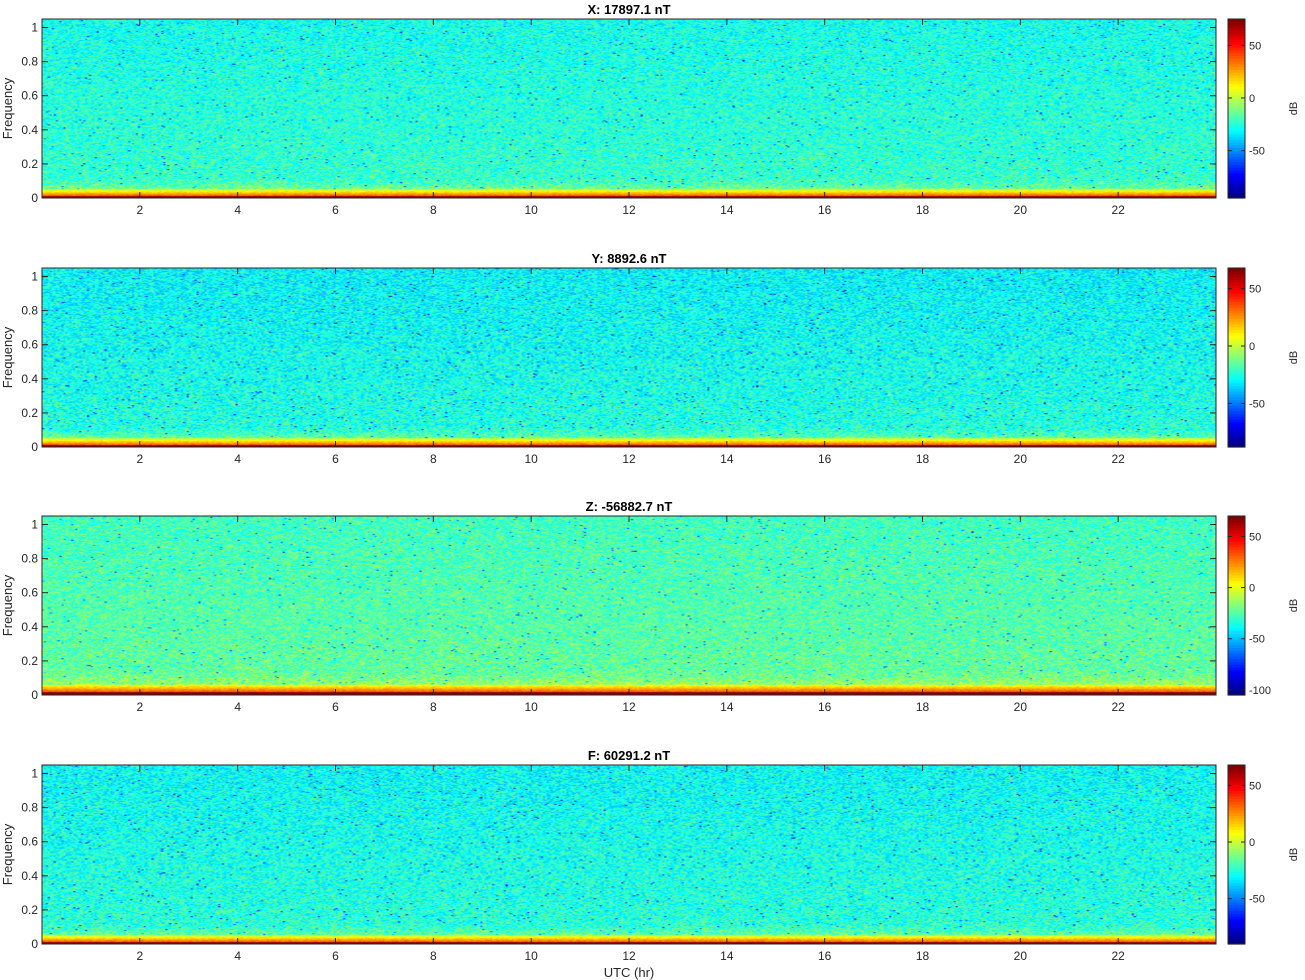 This screenshot has width=1305, height=980. Describe the element at coordinates (29, 345) in the screenshot. I see `y-tick-label: 0.6` at that location.